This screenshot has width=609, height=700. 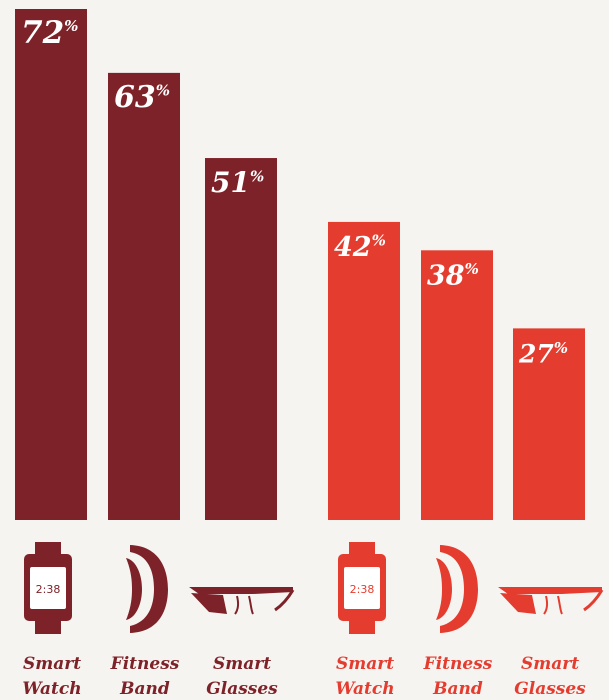 What do you see at coordinates (242, 664) in the screenshot?
I see `category-label-line1-0-2: Smart` at bounding box center [242, 664].